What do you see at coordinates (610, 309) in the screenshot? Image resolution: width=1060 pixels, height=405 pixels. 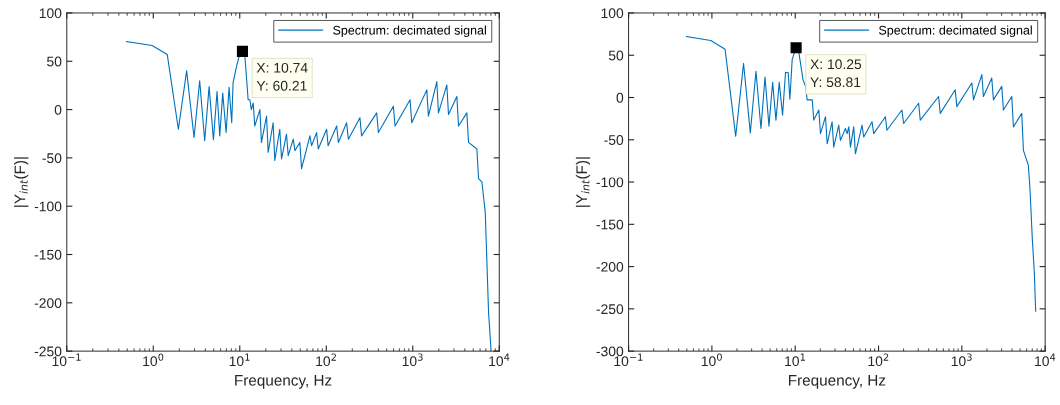 I see `y-tick-label: -250` at bounding box center [610, 309].